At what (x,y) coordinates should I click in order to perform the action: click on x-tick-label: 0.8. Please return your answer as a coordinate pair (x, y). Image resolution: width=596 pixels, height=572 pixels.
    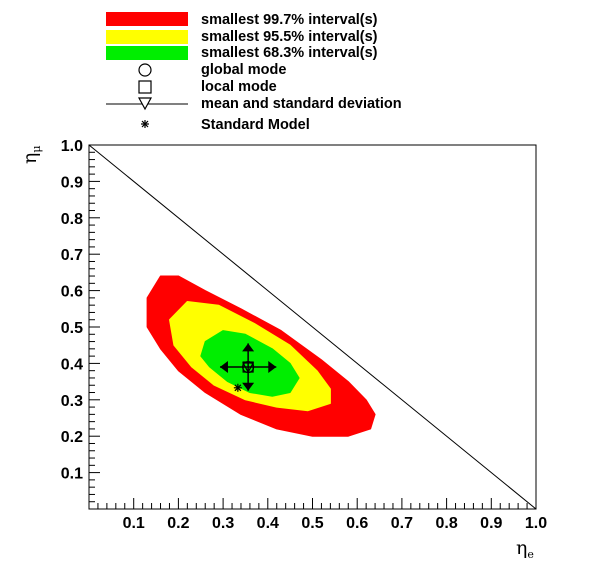
    Looking at the image, I should click on (446, 523).